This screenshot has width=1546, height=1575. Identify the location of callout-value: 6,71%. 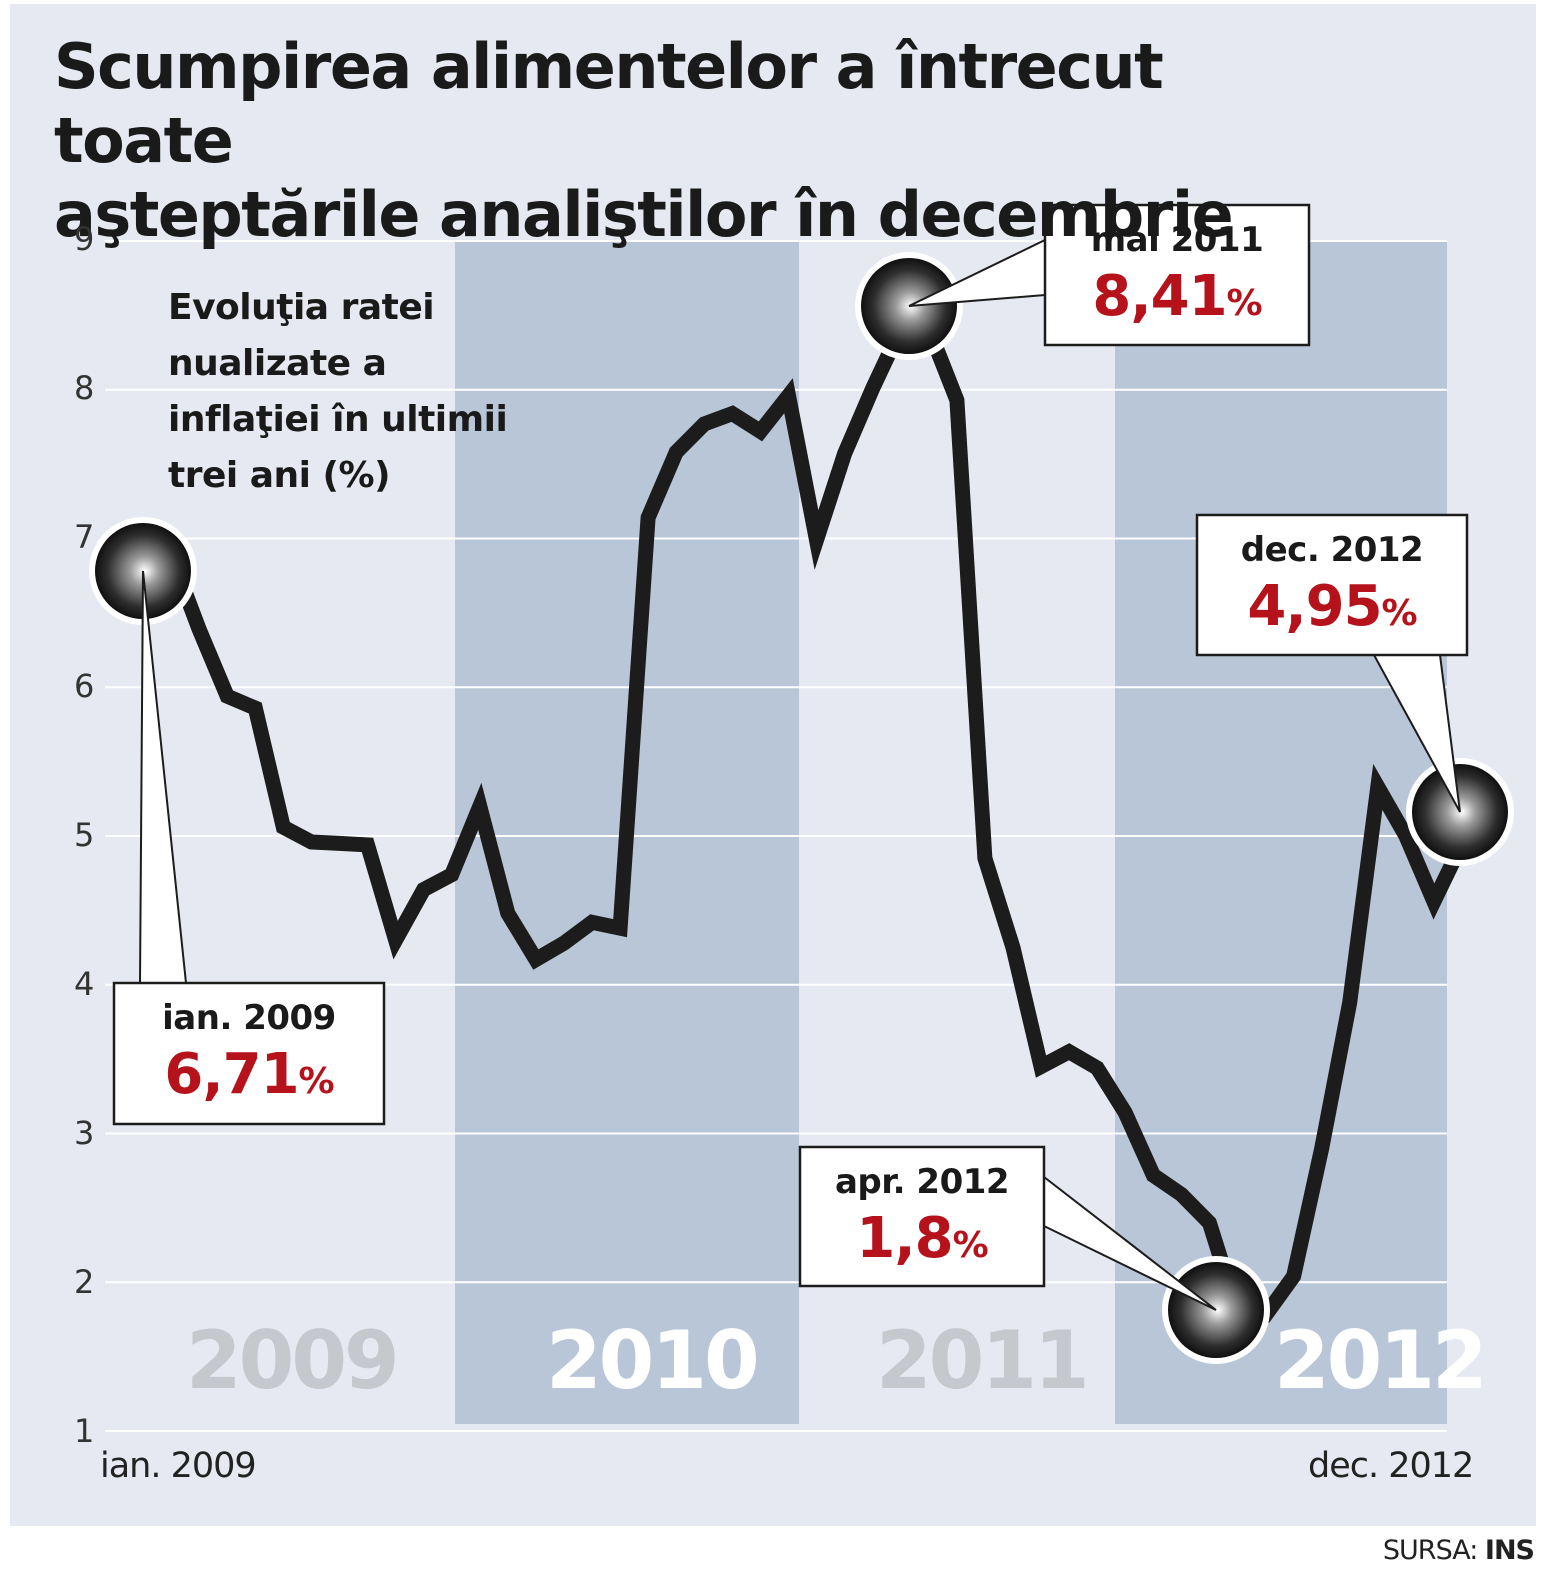
(249, 1074).